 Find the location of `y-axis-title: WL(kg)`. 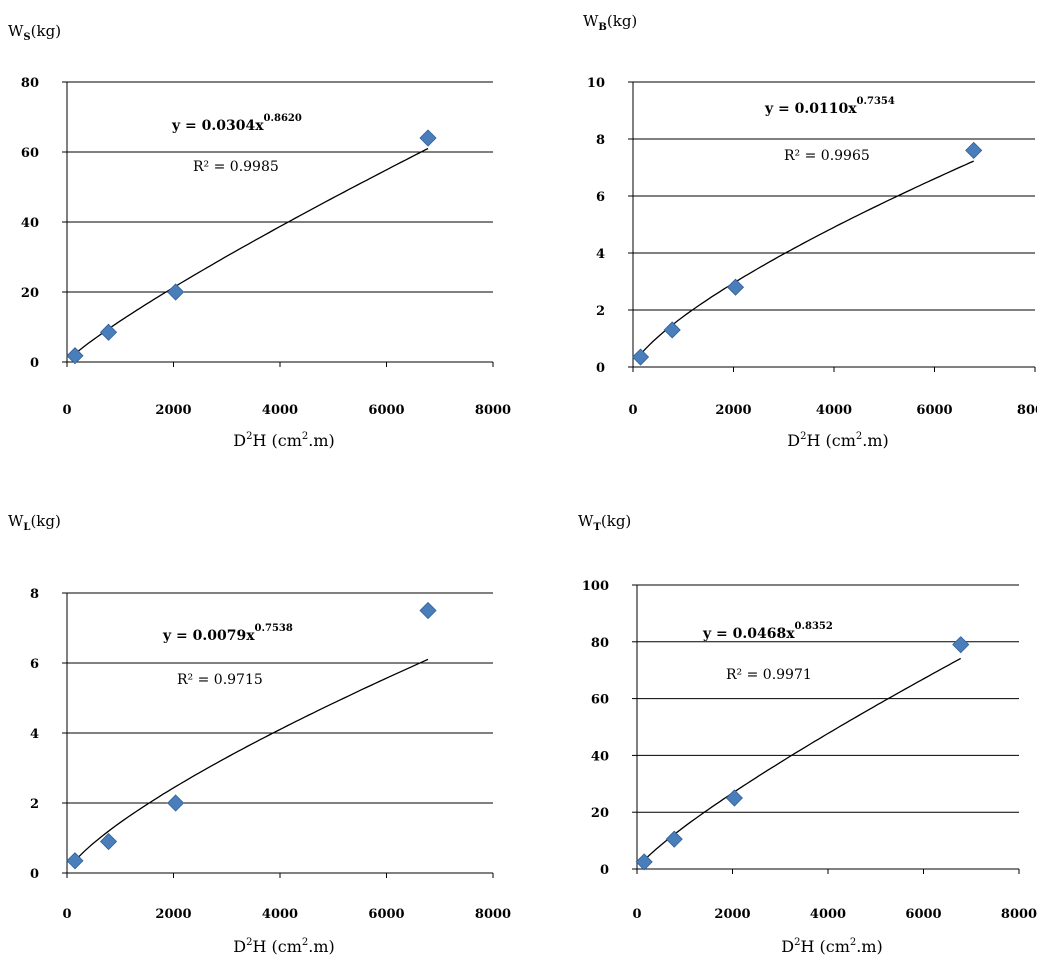

y-axis-title: WL(kg) is located at coordinates (34, 522).